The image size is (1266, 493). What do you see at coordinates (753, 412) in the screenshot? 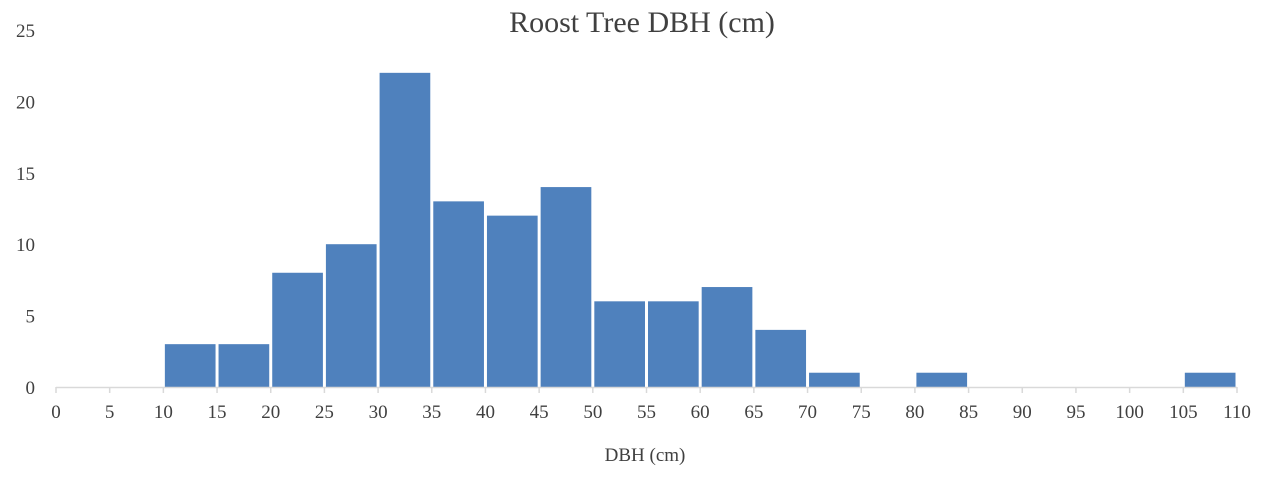
I see `x-tick-label: 65` at bounding box center [753, 412].